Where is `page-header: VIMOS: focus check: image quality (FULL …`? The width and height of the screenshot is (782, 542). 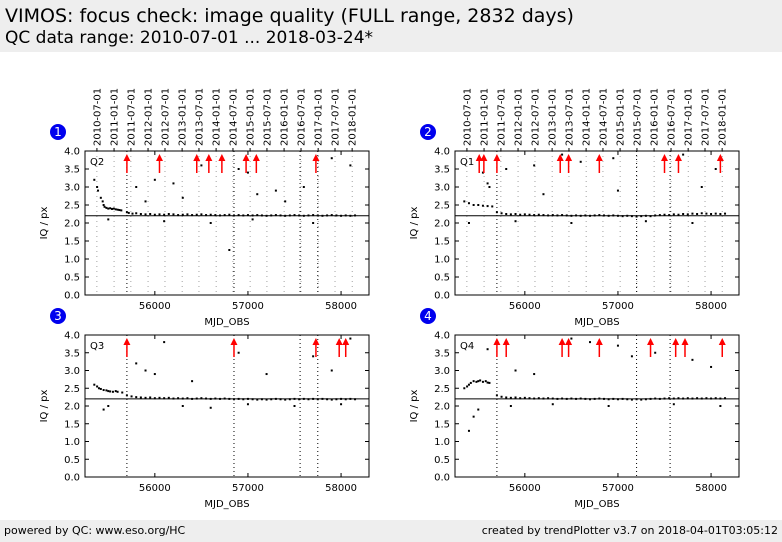
page-header: VIMOS: focus check: image quality (FULL … is located at coordinates (391, 26).